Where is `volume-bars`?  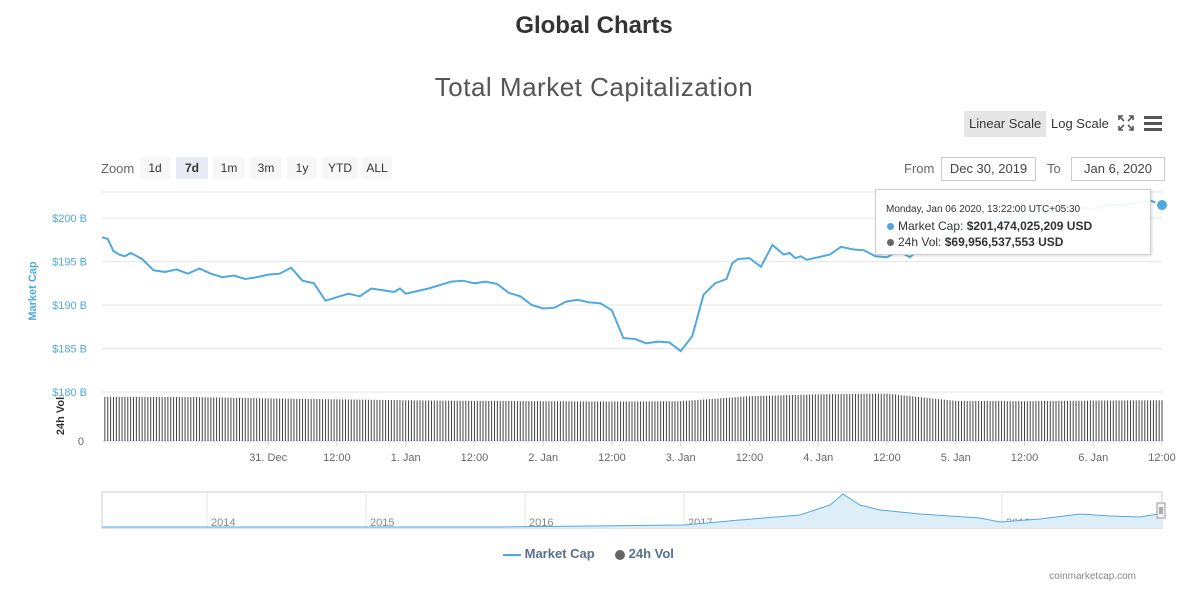
volume-bars is located at coordinates (633, 417).